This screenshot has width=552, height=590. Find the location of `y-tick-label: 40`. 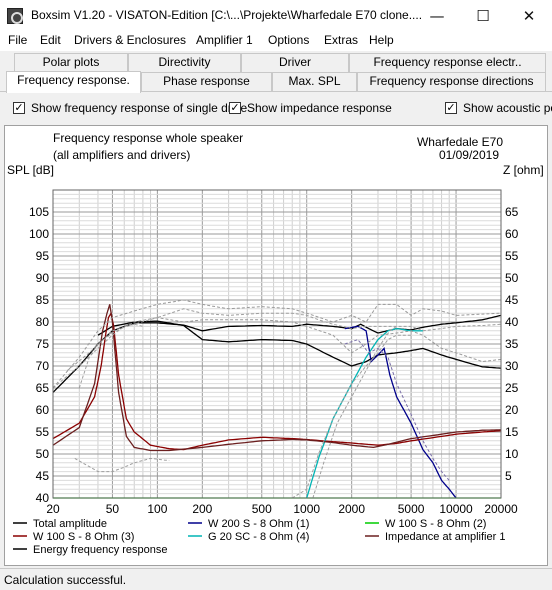

y-tick-label: 40 is located at coordinates (43, 498).